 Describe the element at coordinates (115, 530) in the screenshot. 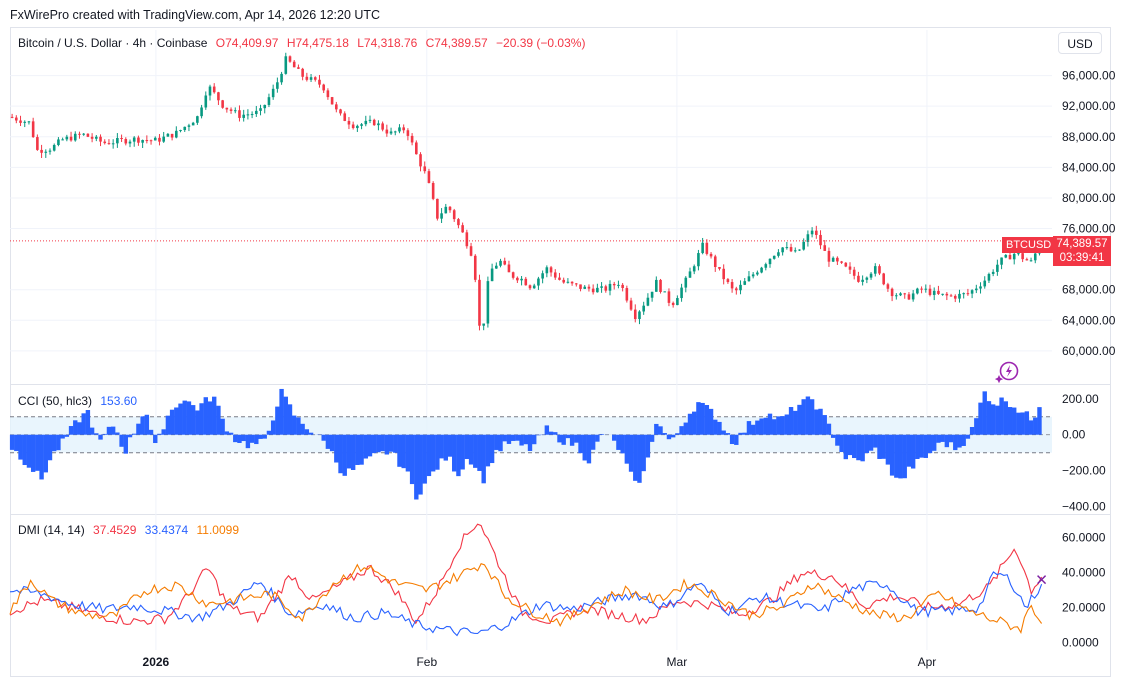

I see `dmi-value-di-minus: 37.4529` at that location.